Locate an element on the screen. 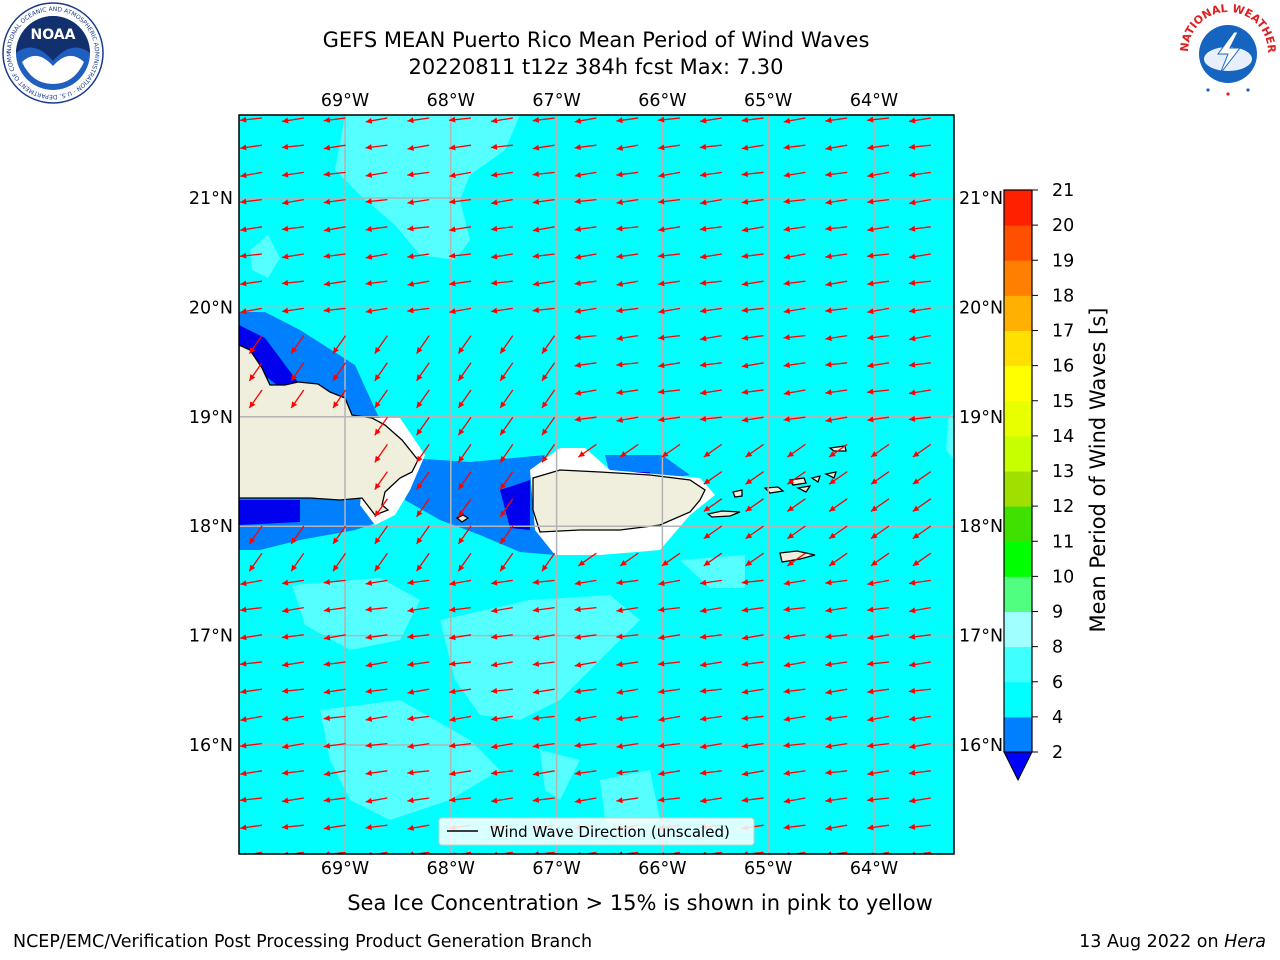 This screenshot has height=960, width=1280. lat-label-right: 20°N is located at coordinates (981, 308).